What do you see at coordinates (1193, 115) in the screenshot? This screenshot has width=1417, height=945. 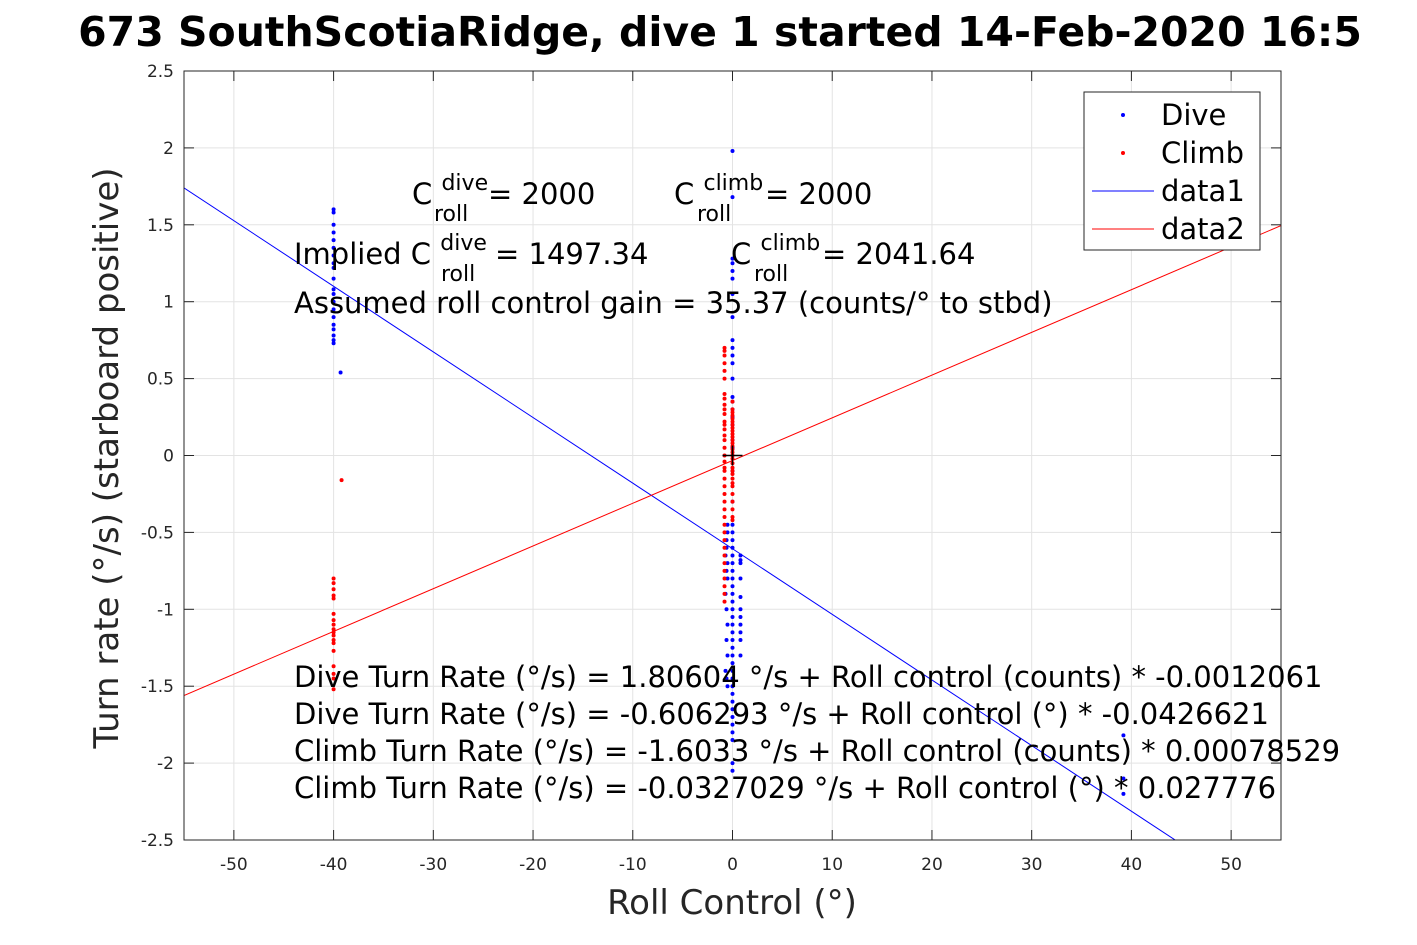 I see `legend-label-dive: Dive` at bounding box center [1193, 115].